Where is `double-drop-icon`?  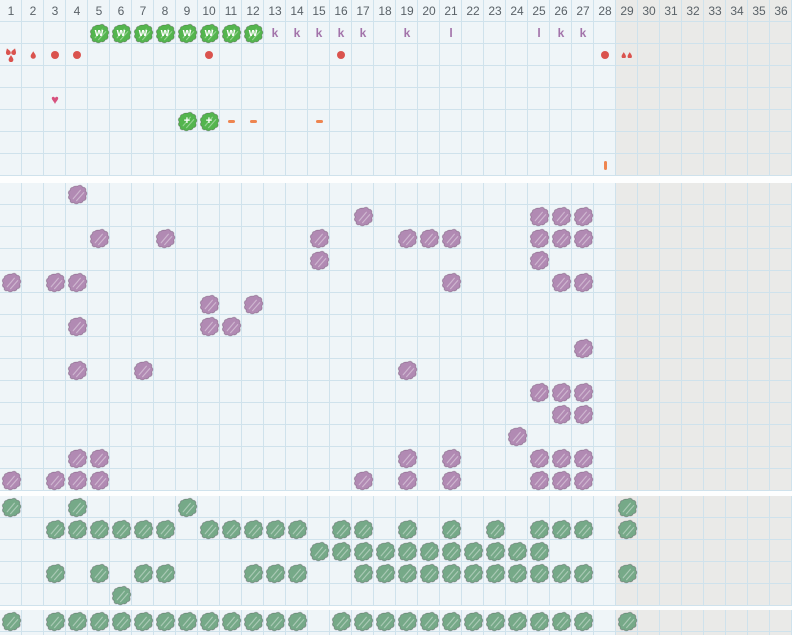 double-drop-icon is located at coordinates (627, 55).